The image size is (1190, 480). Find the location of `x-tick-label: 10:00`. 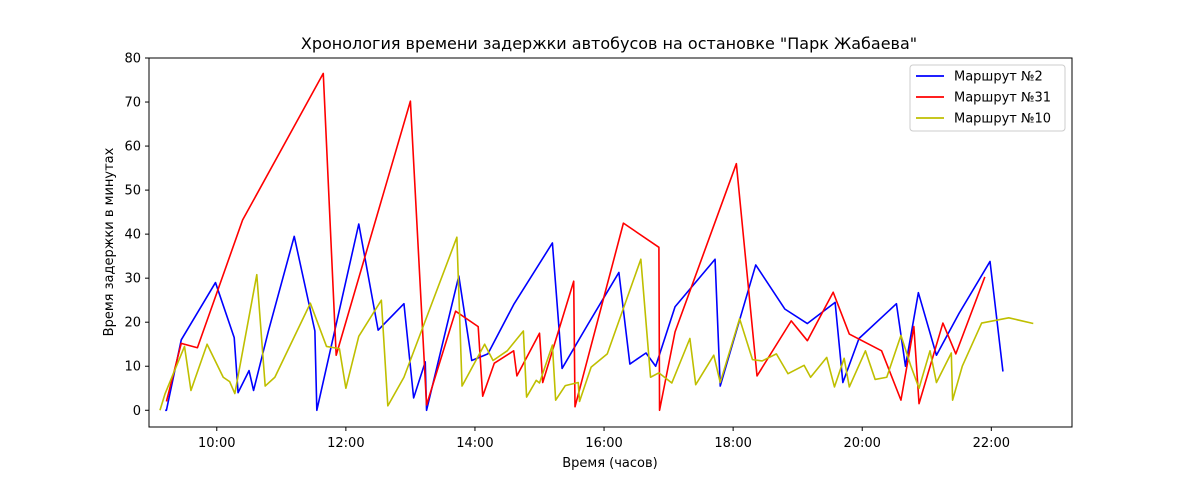

x-tick-label: 10:00 is located at coordinates (216, 443).